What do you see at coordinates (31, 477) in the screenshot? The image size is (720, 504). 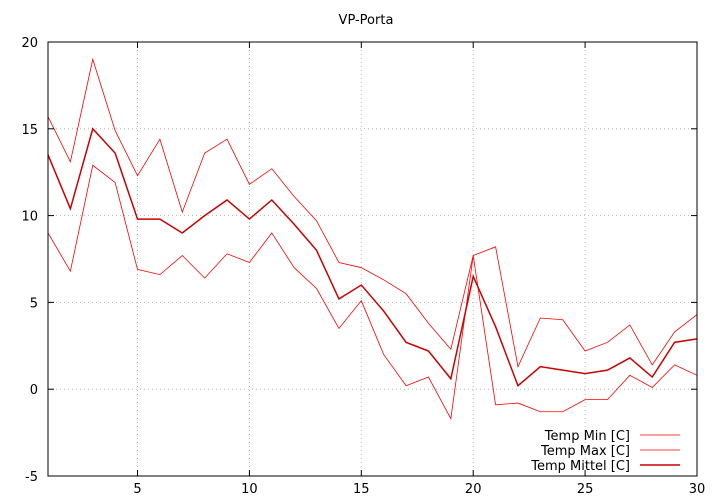 I see `y-tick-label: -5` at bounding box center [31, 477].